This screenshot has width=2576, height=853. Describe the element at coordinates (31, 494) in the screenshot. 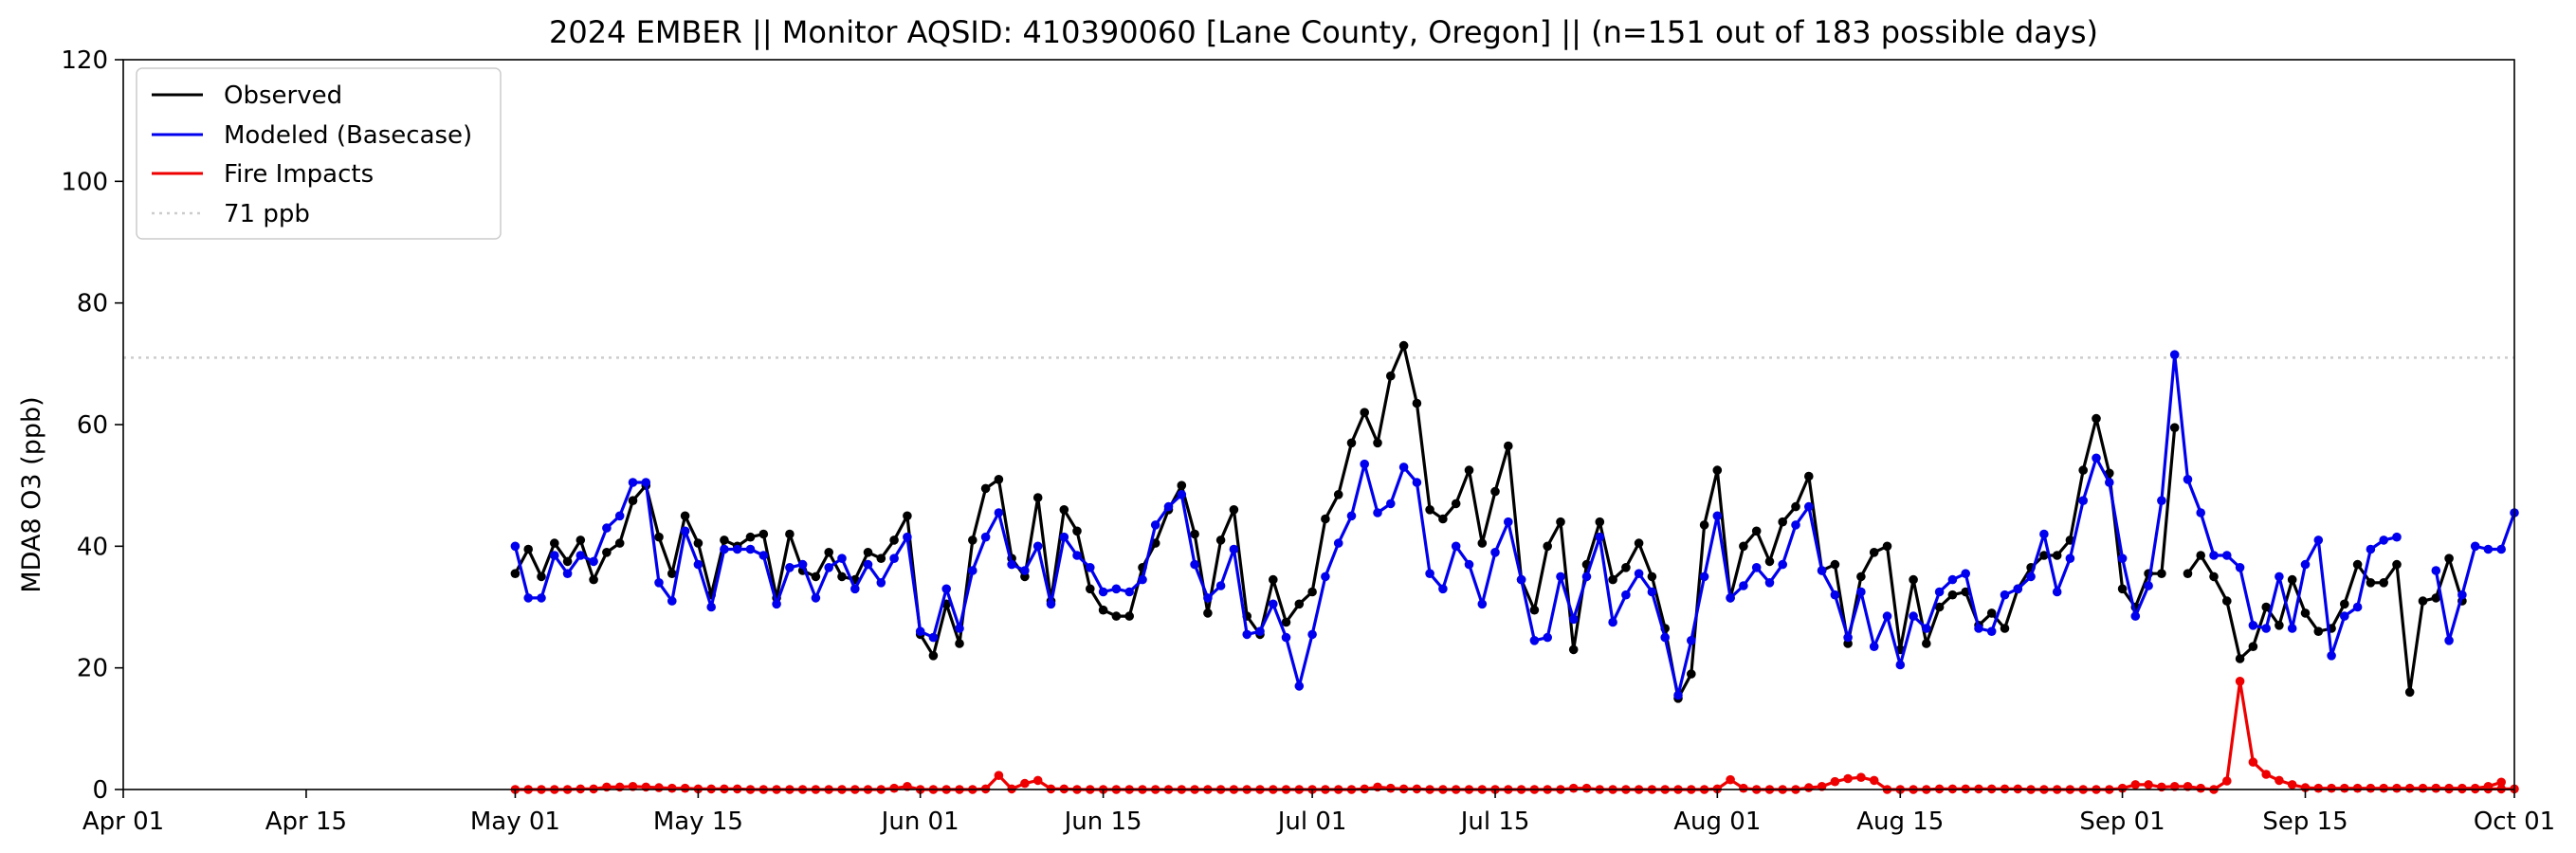

I see `y-axis-label: MDA8 O3 (ppb)` at that location.